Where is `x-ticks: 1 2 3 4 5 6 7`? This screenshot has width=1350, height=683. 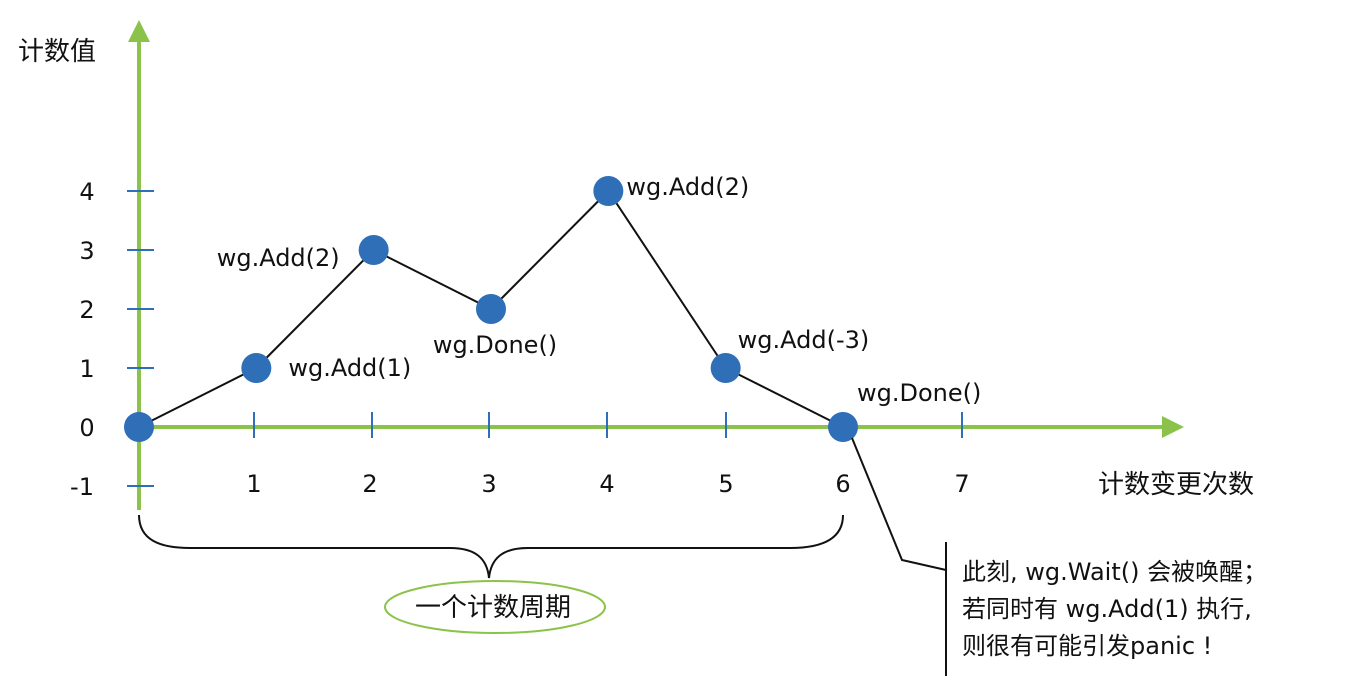
x-ticks: 1 2 3 4 5 6 7 is located at coordinates (607, 455).